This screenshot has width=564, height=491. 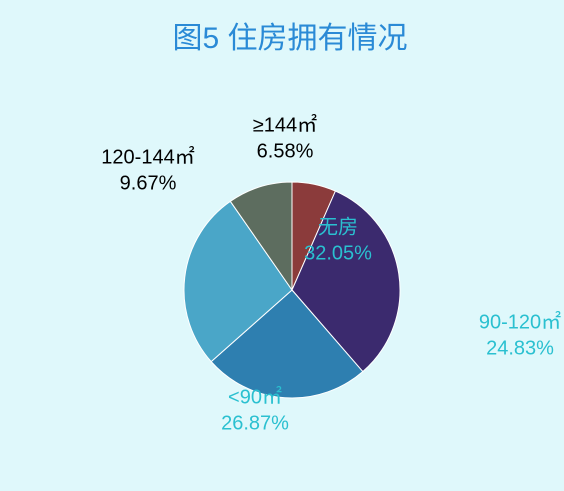 I want to click on slice-value: 24.83%, so click(x=520, y=348).